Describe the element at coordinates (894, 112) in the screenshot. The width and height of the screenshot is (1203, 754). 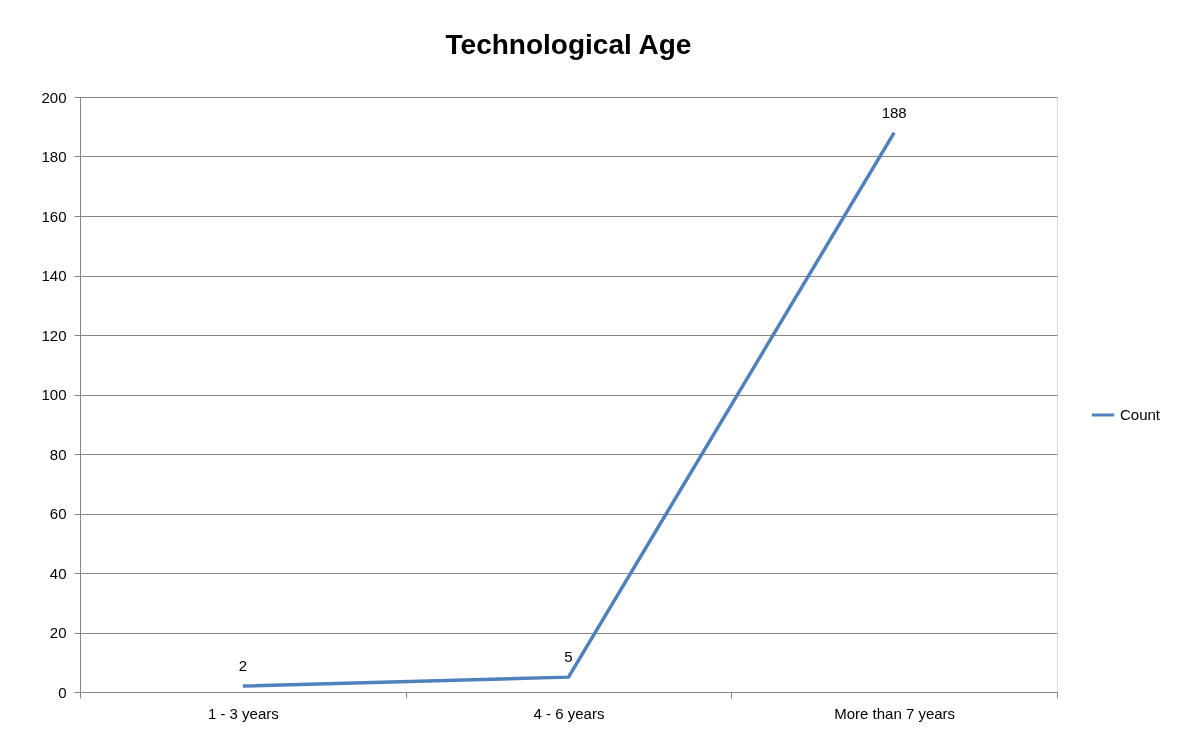
I see `data-label: 188` at that location.